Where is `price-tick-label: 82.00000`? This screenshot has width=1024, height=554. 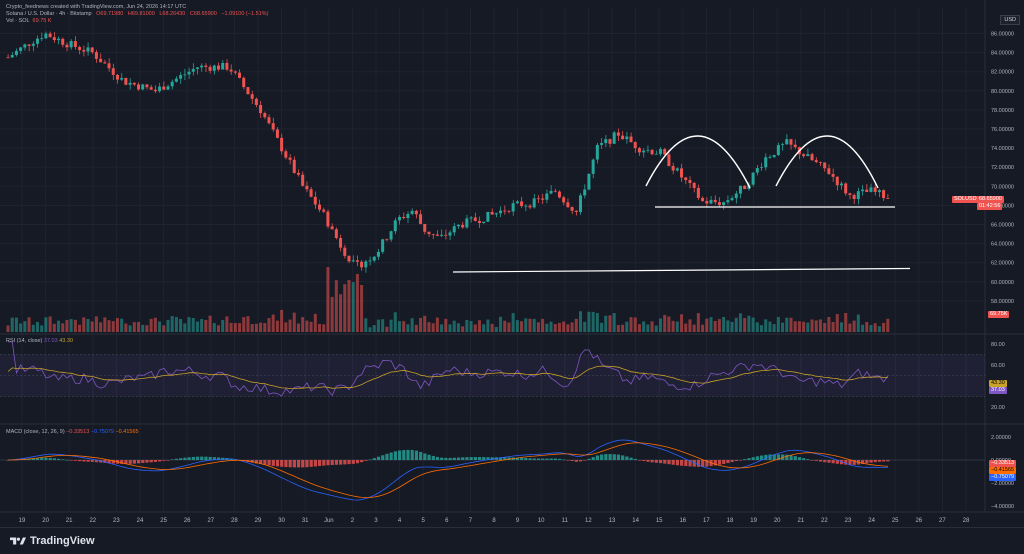 price-tick-label: 82.00000 is located at coordinates (1002, 73).